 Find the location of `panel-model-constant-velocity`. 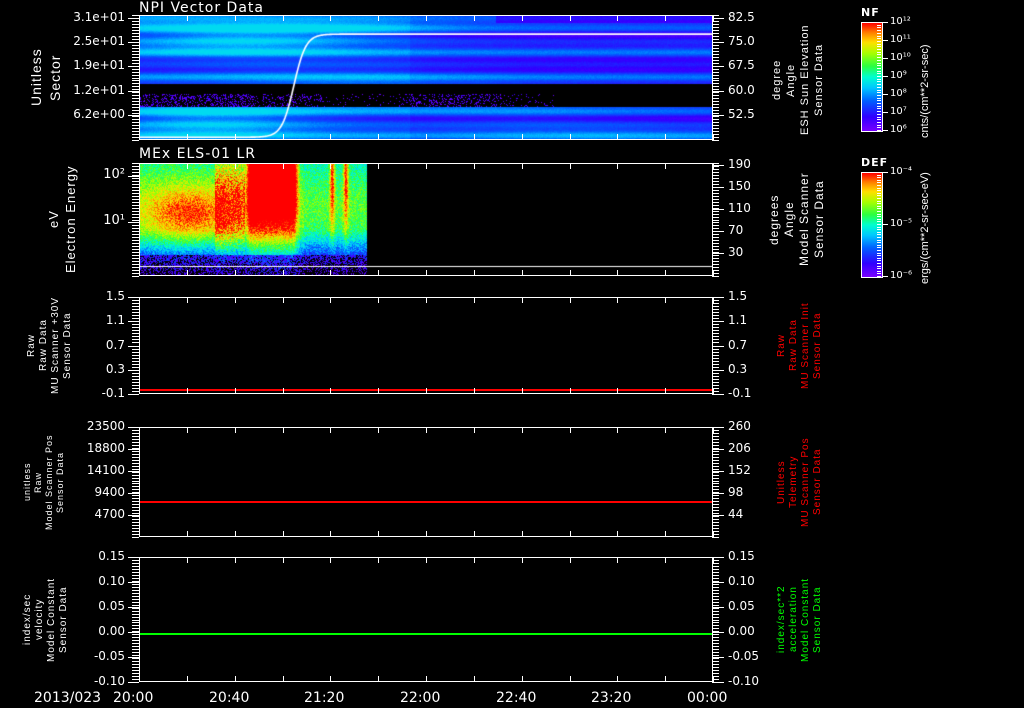

panel-model-constant-velocity is located at coordinates (426, 619).